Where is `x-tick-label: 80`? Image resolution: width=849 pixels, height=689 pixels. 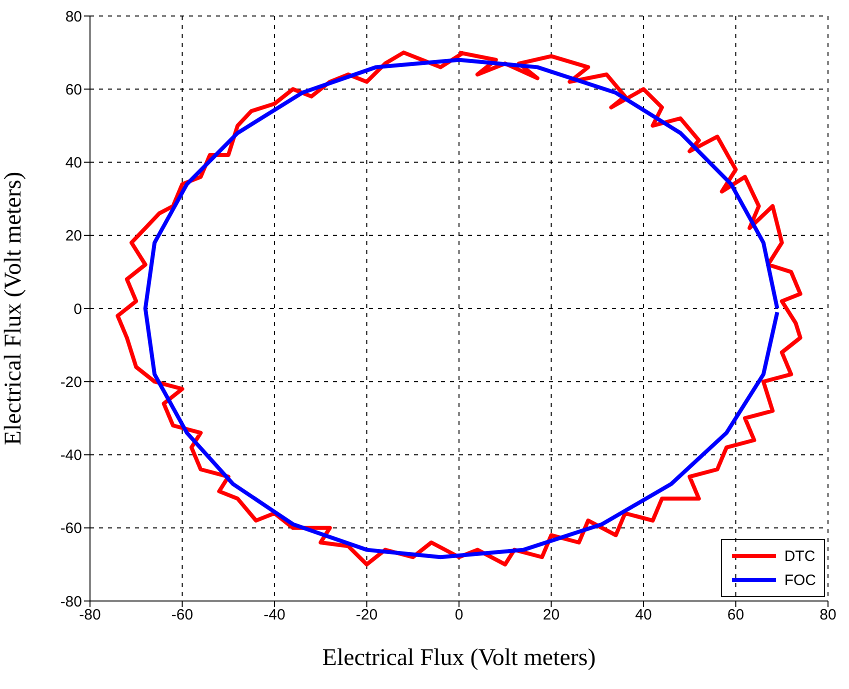 x-tick-label: 80 is located at coordinates (828, 615).